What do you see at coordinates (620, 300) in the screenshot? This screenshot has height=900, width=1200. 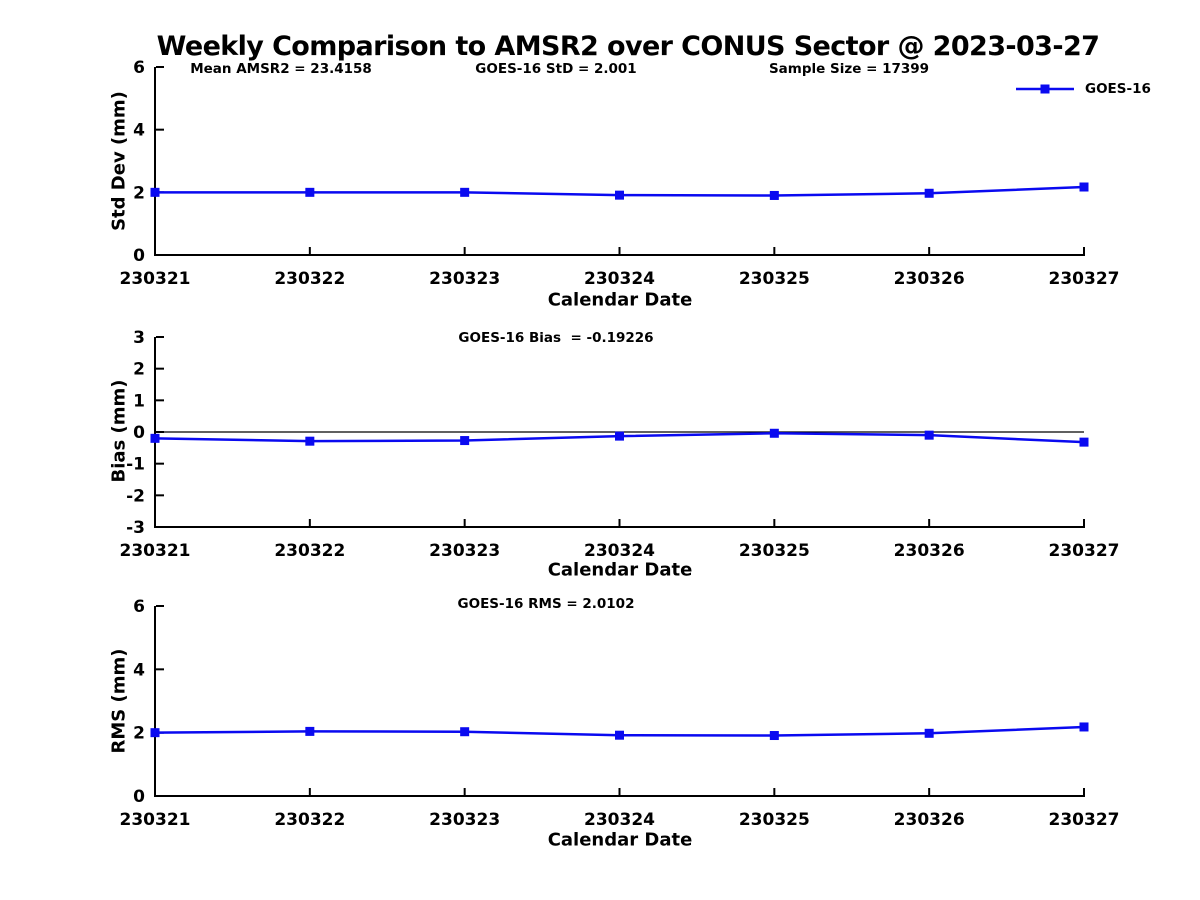 I see `x-axis-label-calendar-date-1: Calendar Date` at bounding box center [620, 300].